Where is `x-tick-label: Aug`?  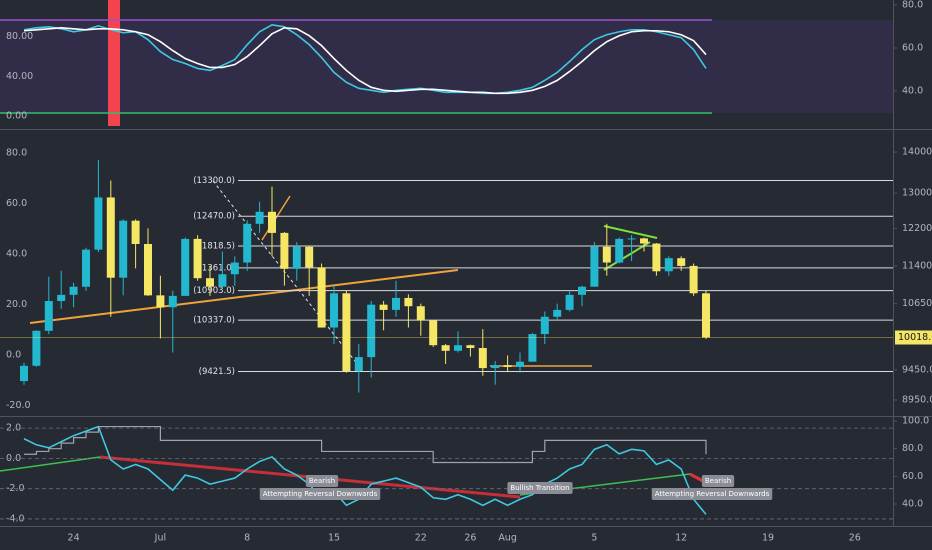 x-tick-label: Aug is located at coordinates (507, 538).